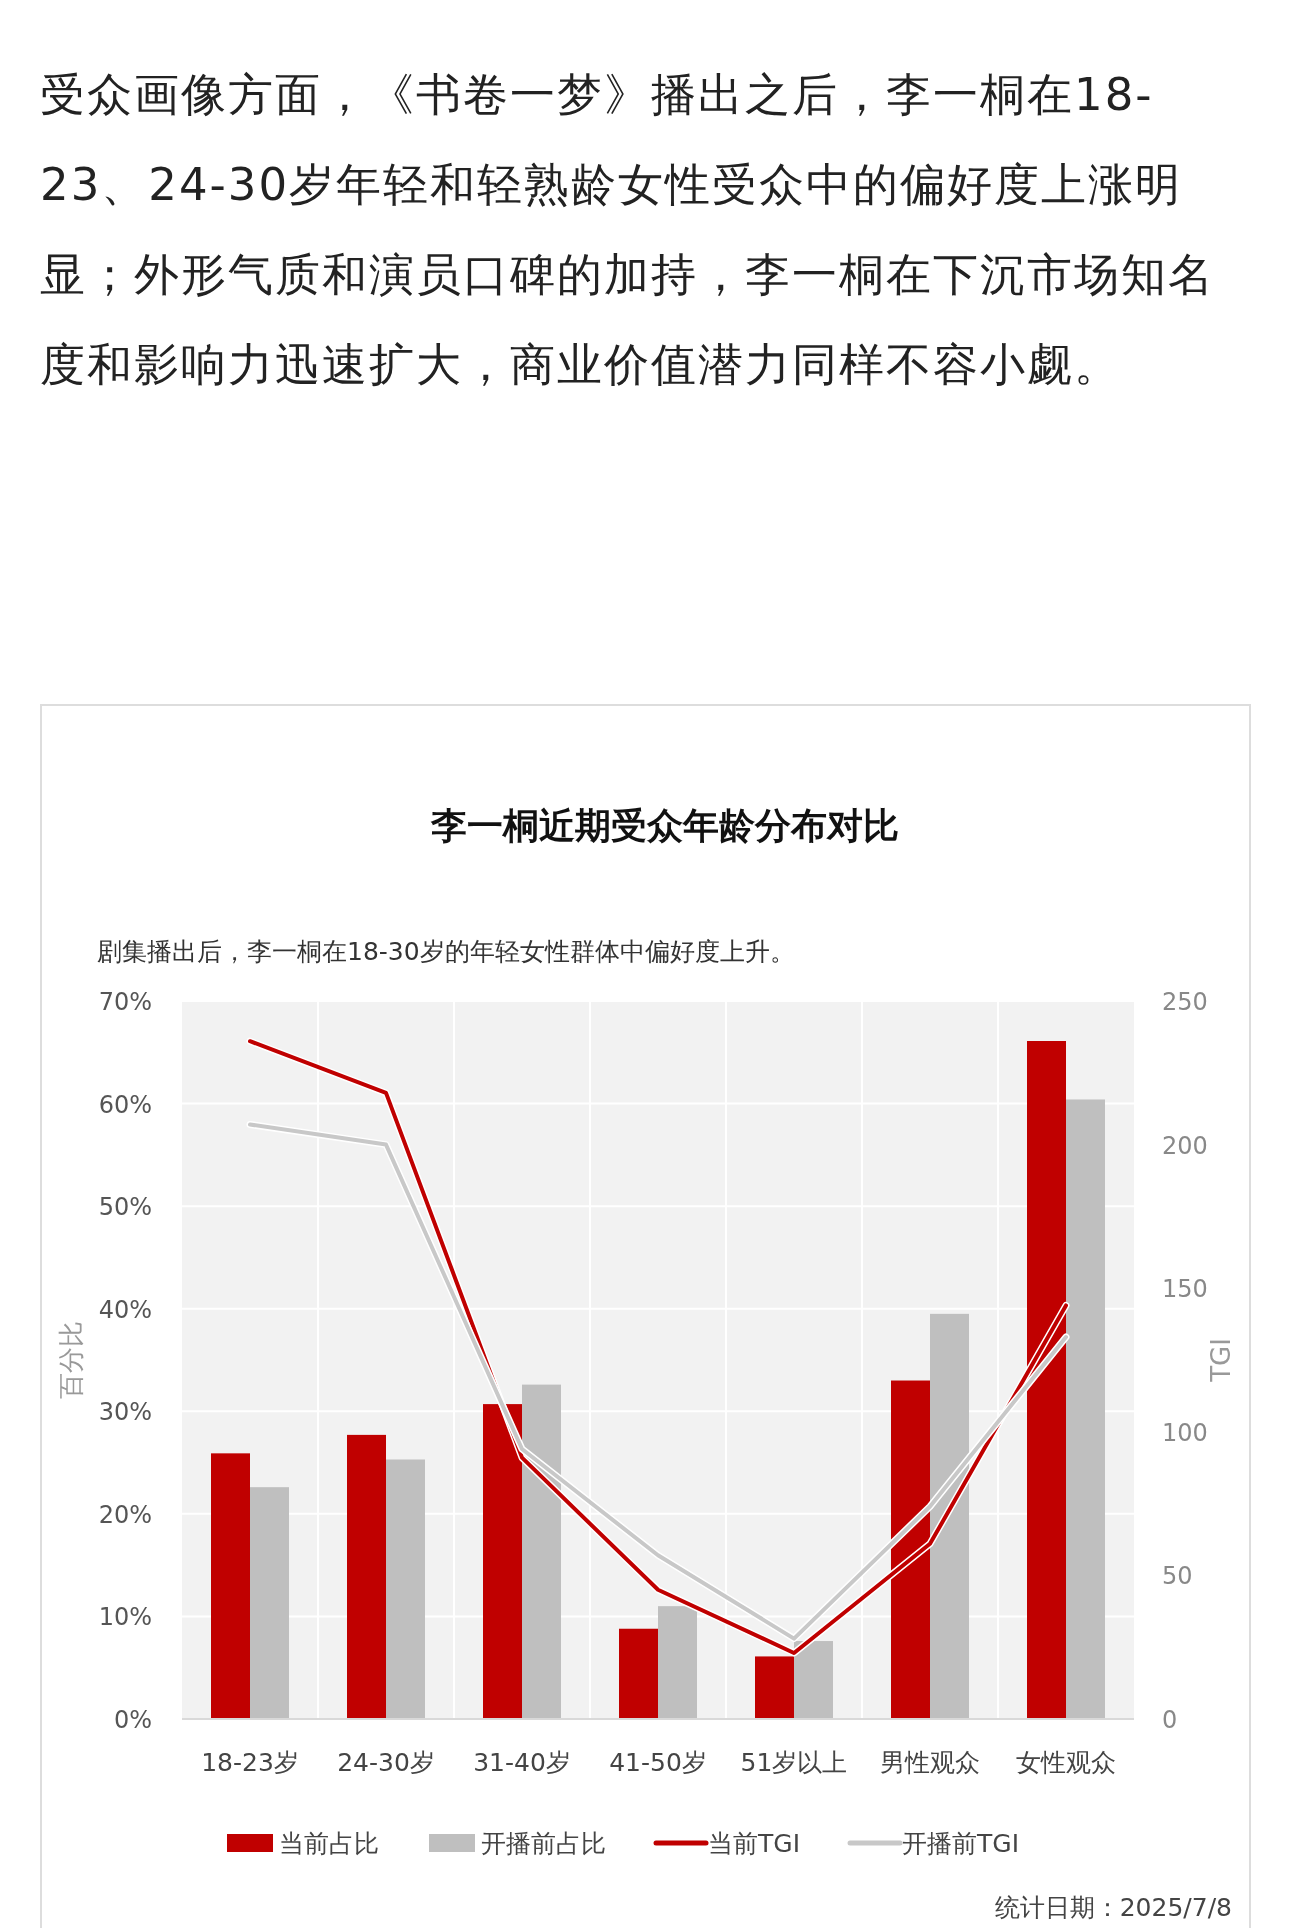 The width and height of the screenshot is (1289, 1928). What do you see at coordinates (71, 1360) in the screenshot?
I see `y-axis-title: 百分比` at bounding box center [71, 1360].